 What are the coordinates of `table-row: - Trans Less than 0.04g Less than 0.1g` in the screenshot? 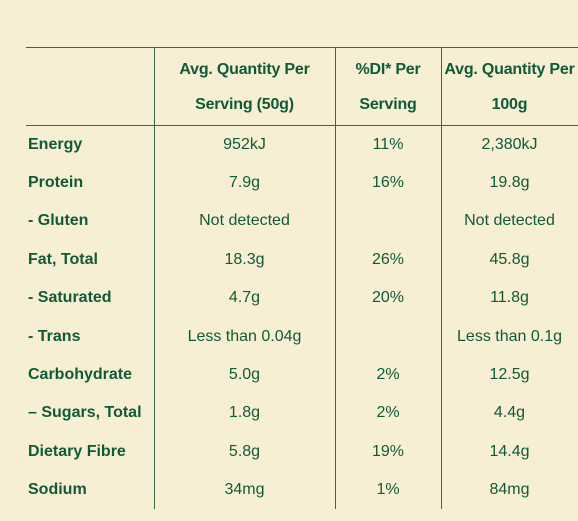 It's located at (302, 337).